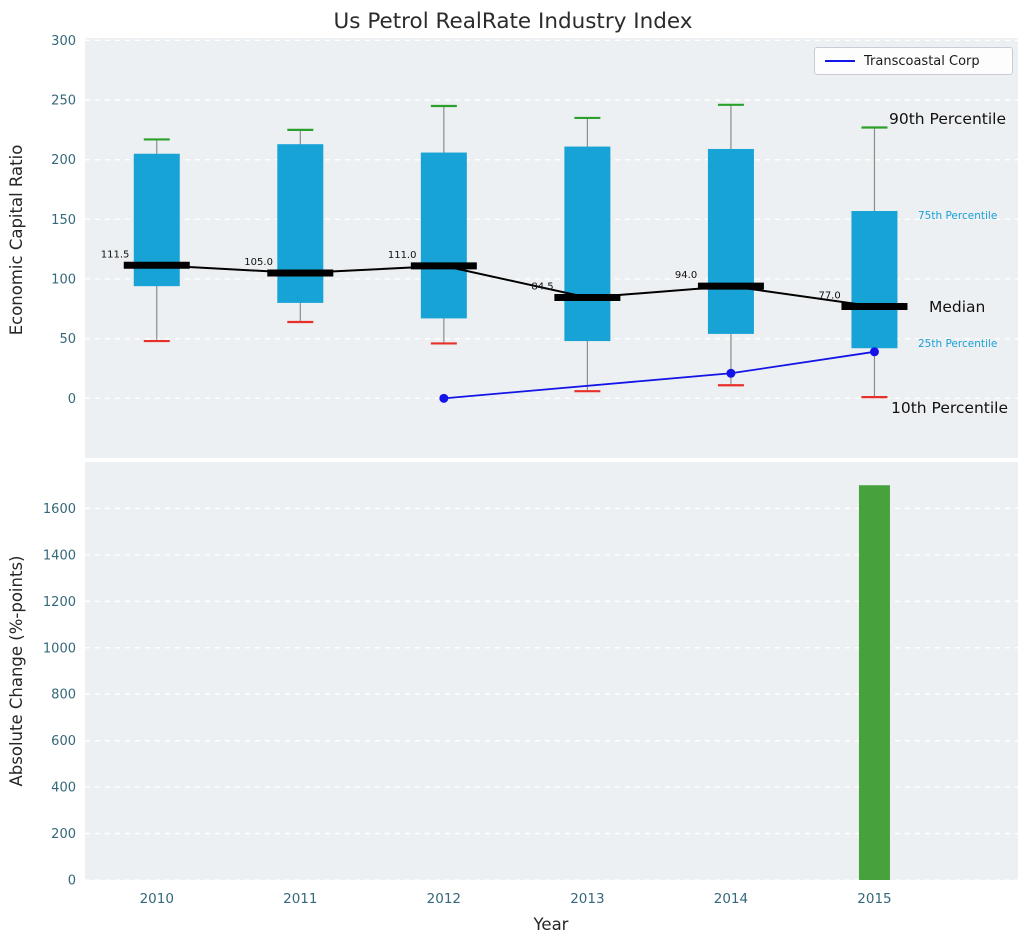  What do you see at coordinates (874, 352) in the screenshot?
I see `company-point-2015` at bounding box center [874, 352].